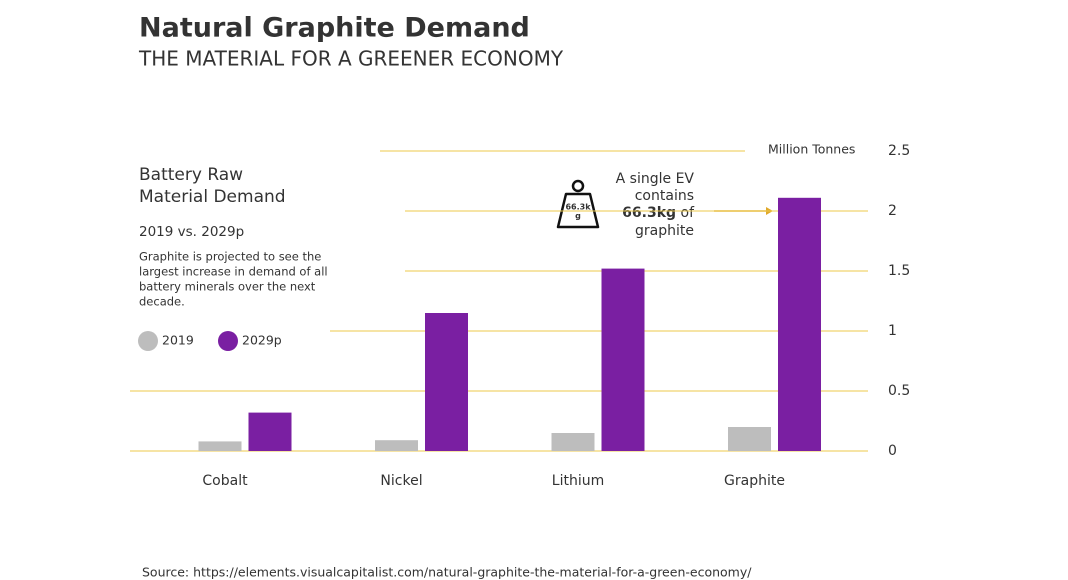 This screenshot has height=580, width=1068. What do you see at coordinates (351, 59) in the screenshot?
I see `chart-subtitle: THE MATERIAL FOR A GREENER ECONOMY` at bounding box center [351, 59].